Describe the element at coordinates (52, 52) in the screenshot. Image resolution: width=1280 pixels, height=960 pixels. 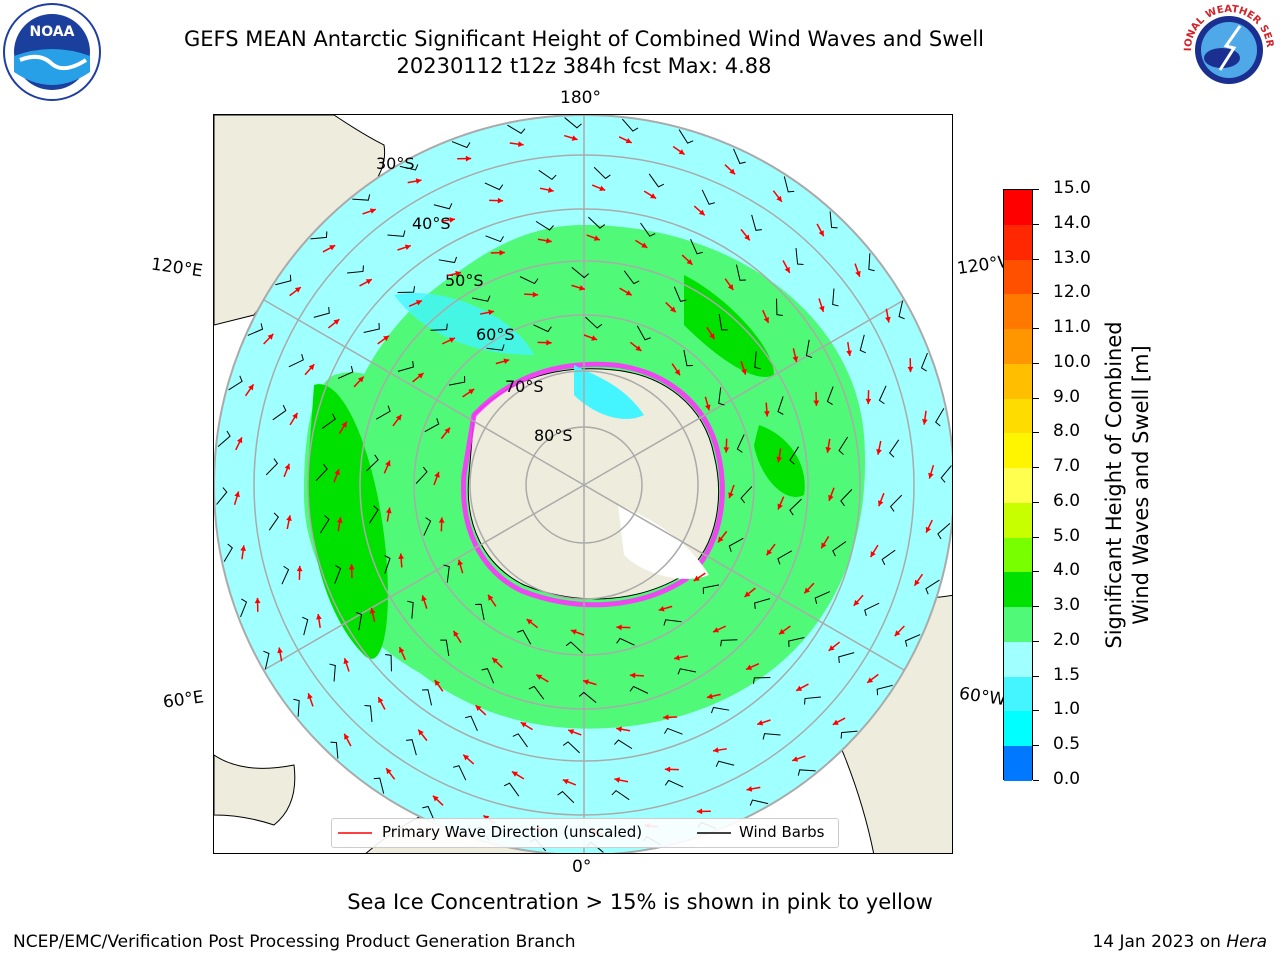
I see `noaa-logo: NOAA` at that location.